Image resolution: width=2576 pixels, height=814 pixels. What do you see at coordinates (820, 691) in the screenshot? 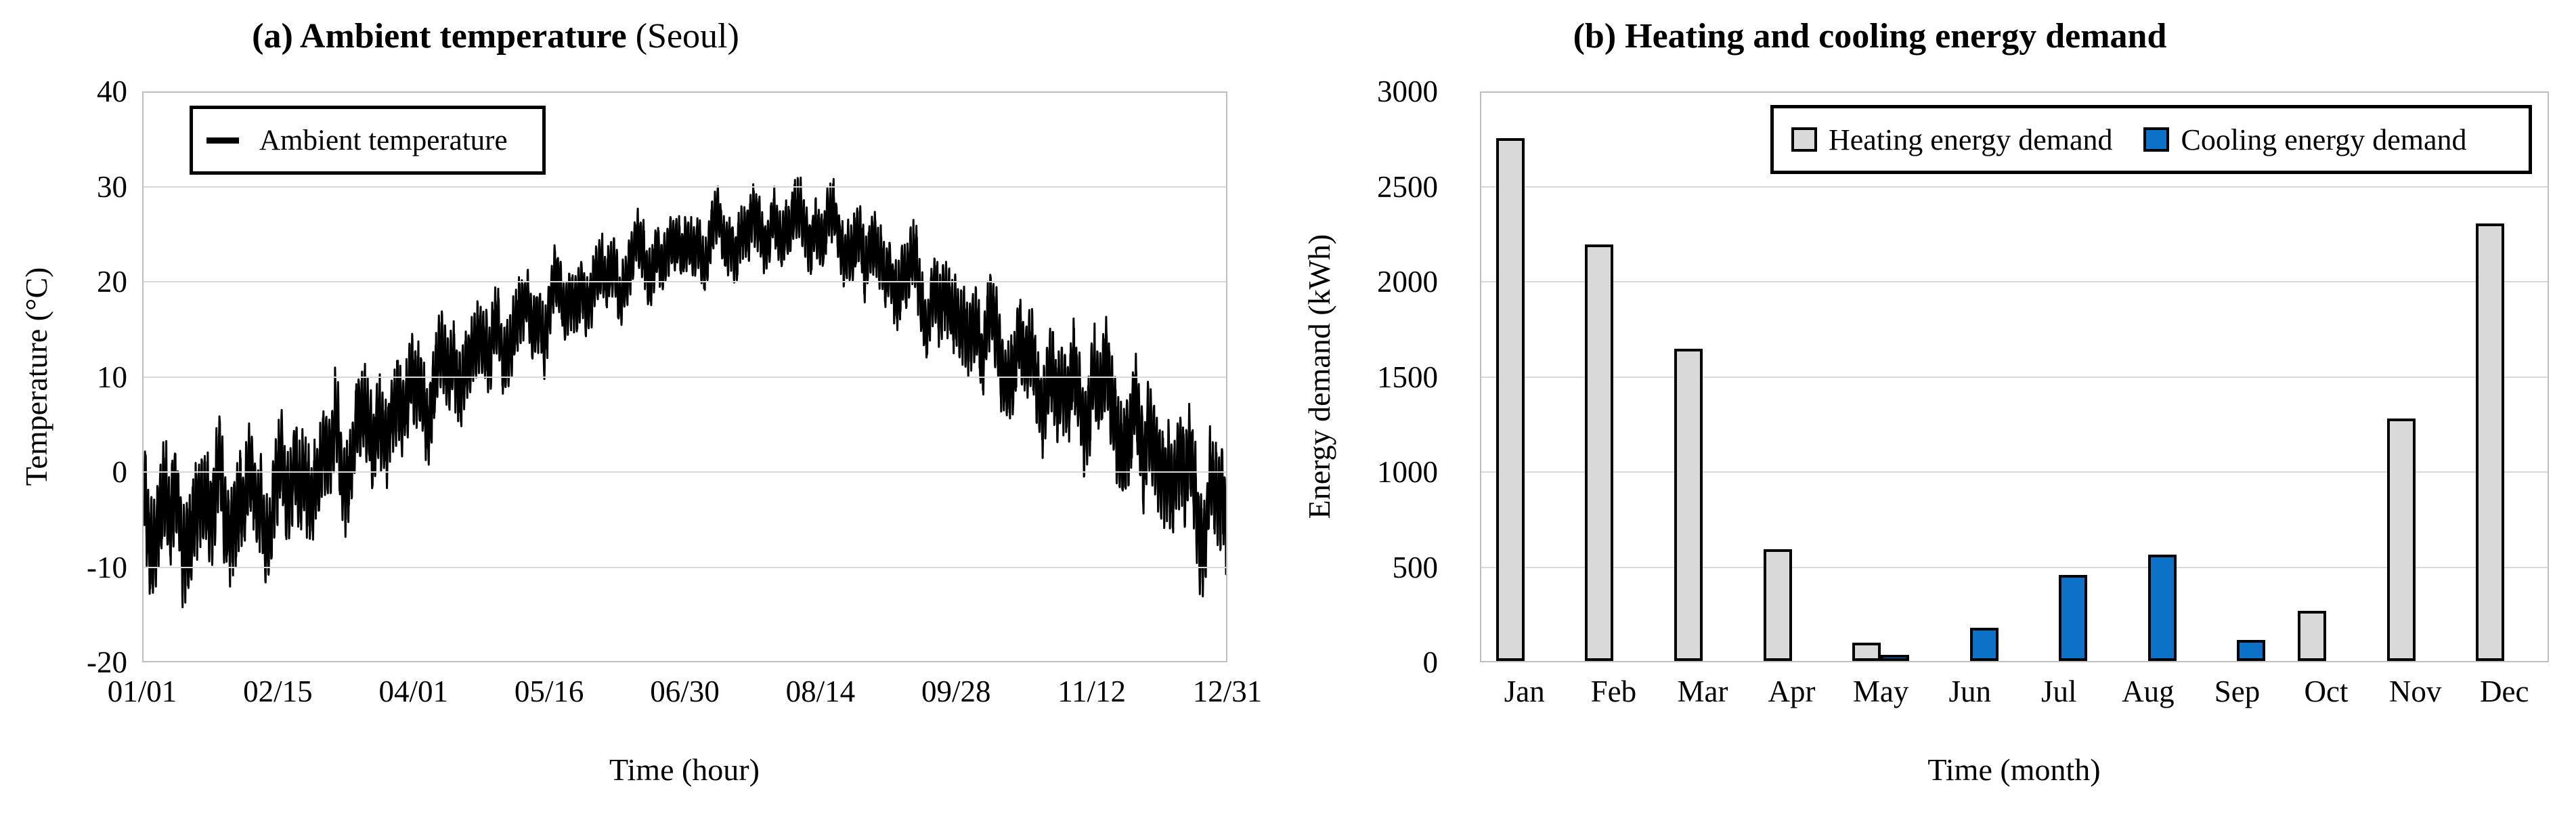
I see `x-tick-label: 08/14` at bounding box center [820, 691].